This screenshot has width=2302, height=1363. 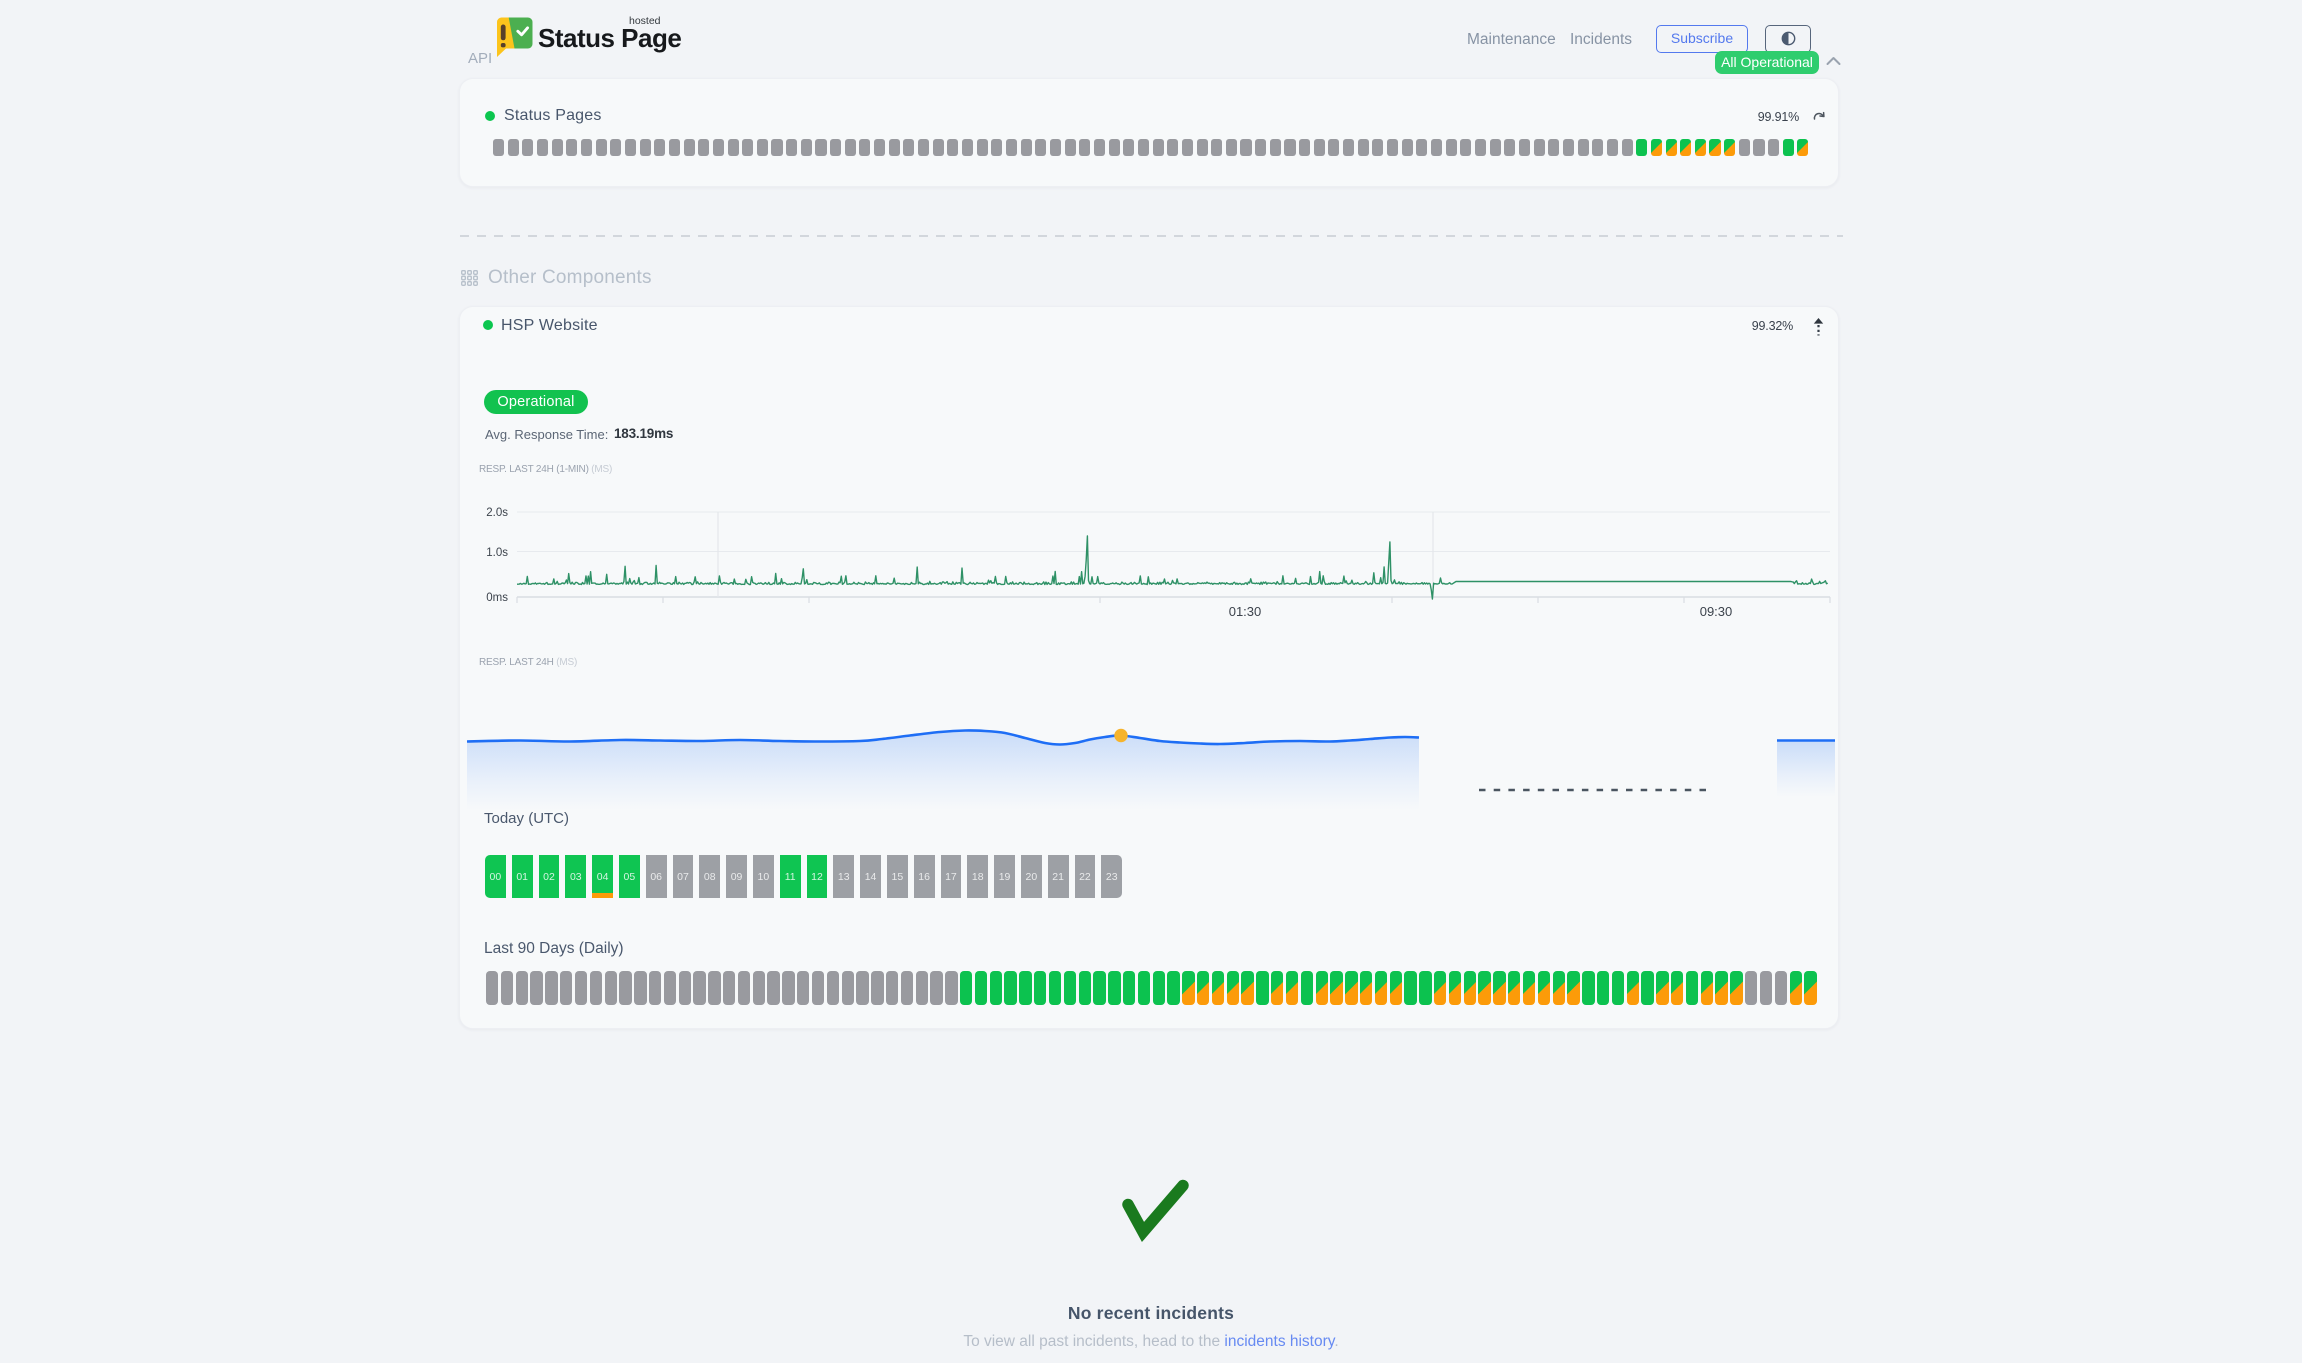 What do you see at coordinates (1245, 611) in the screenshot?
I see `svg-text: 01:30` at bounding box center [1245, 611].